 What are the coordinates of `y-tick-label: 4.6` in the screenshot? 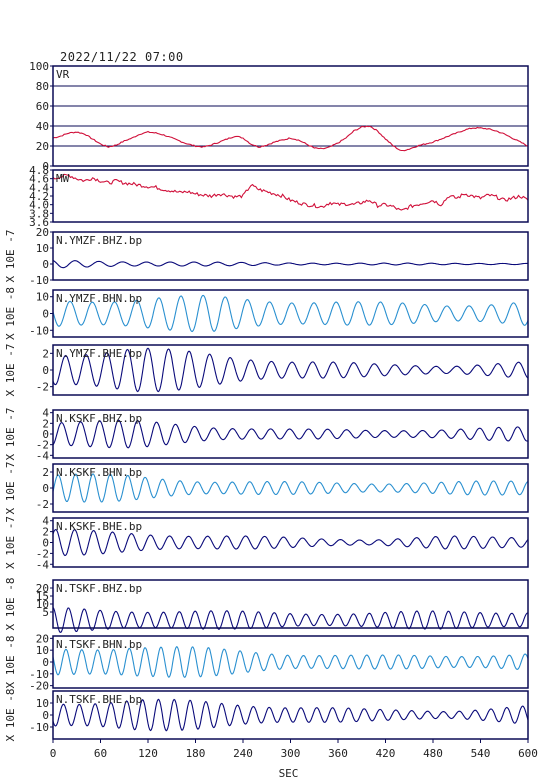 It's located at (39, 179).